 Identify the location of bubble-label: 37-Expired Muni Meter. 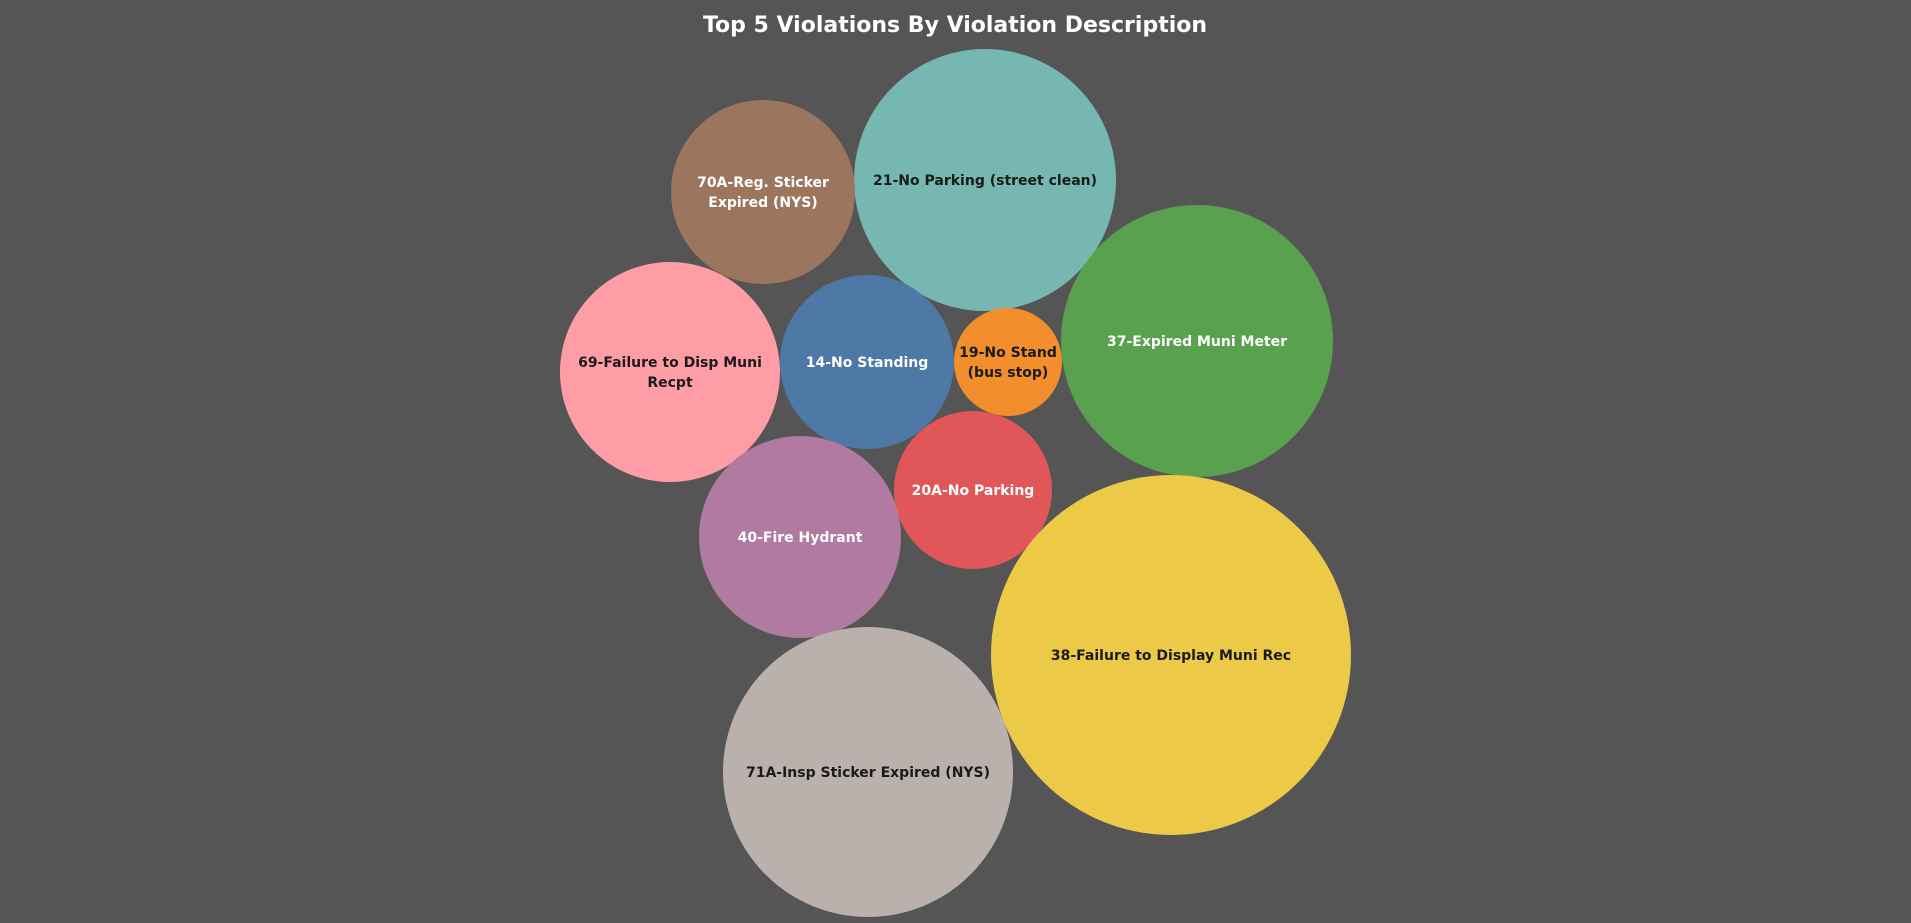
(1197, 342).